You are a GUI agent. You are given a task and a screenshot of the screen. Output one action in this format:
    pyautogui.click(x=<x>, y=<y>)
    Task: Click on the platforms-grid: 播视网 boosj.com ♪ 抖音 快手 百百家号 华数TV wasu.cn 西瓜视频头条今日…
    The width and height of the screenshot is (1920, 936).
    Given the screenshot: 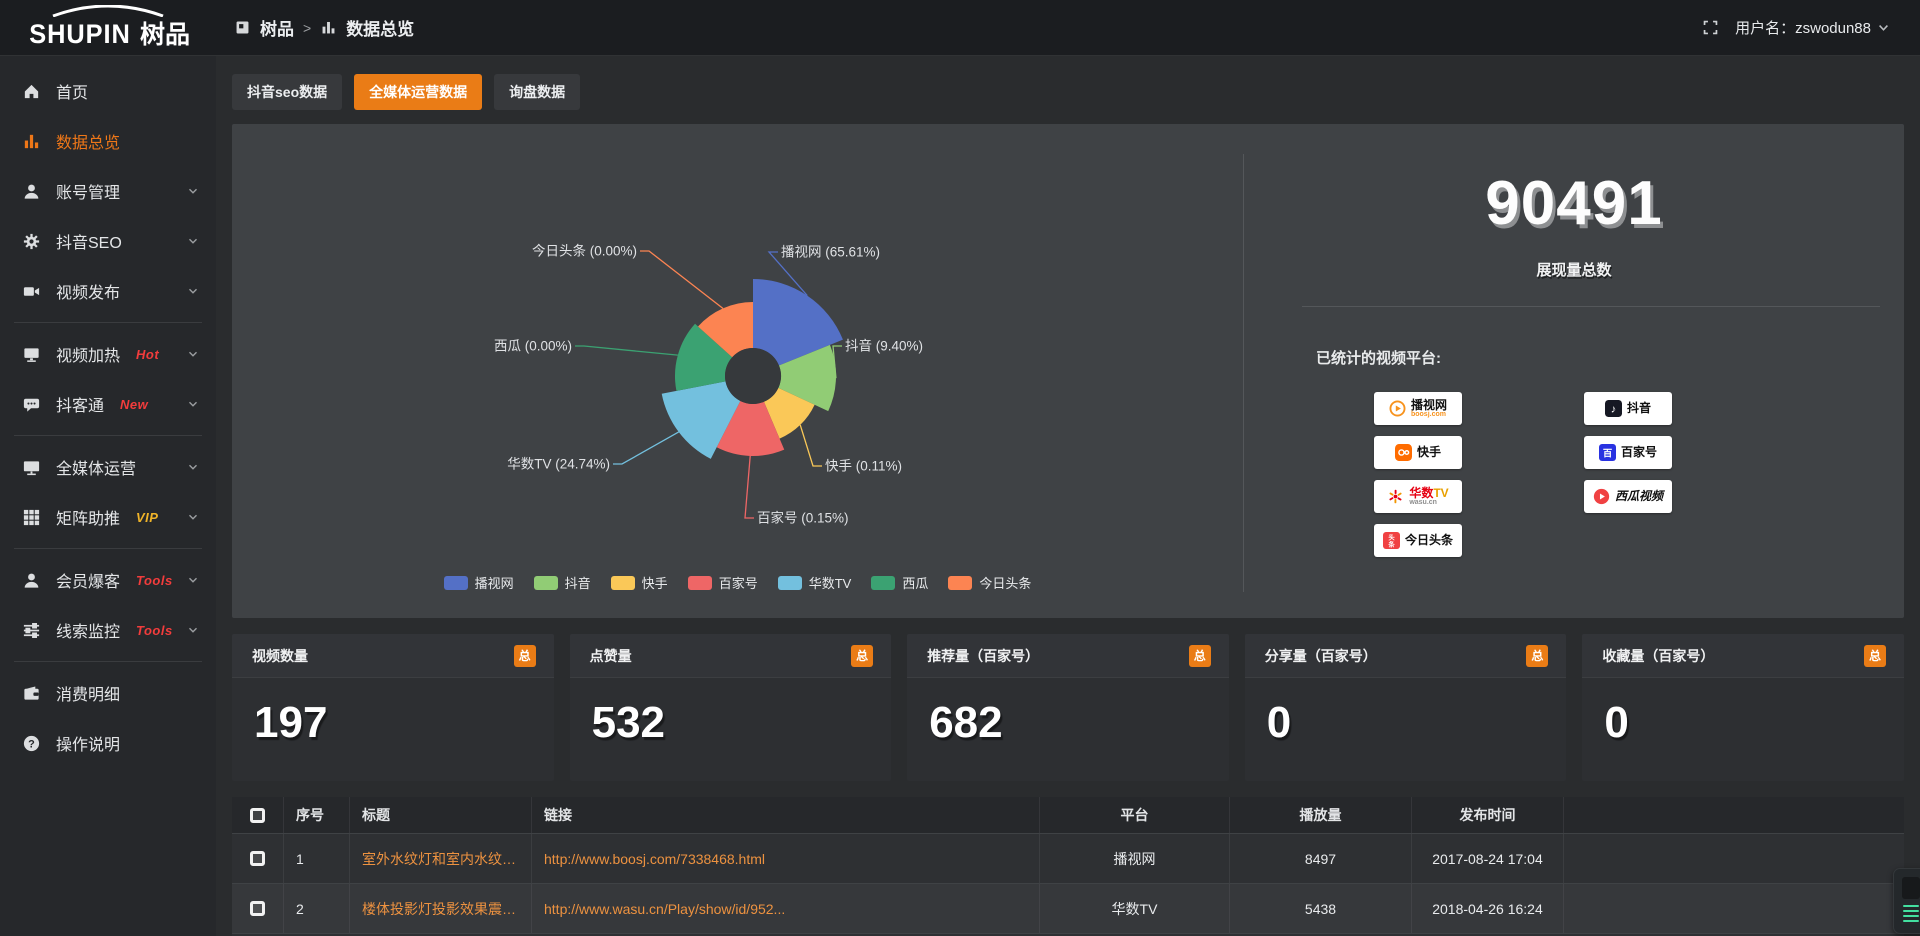 What is the action you would take?
    pyautogui.click(x=1639, y=474)
    